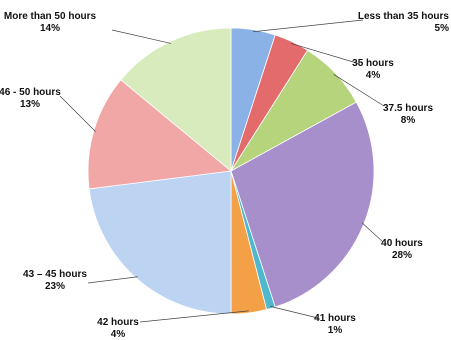  I want to click on slice-label-2: 37.5 hours 8%, so click(408, 114).